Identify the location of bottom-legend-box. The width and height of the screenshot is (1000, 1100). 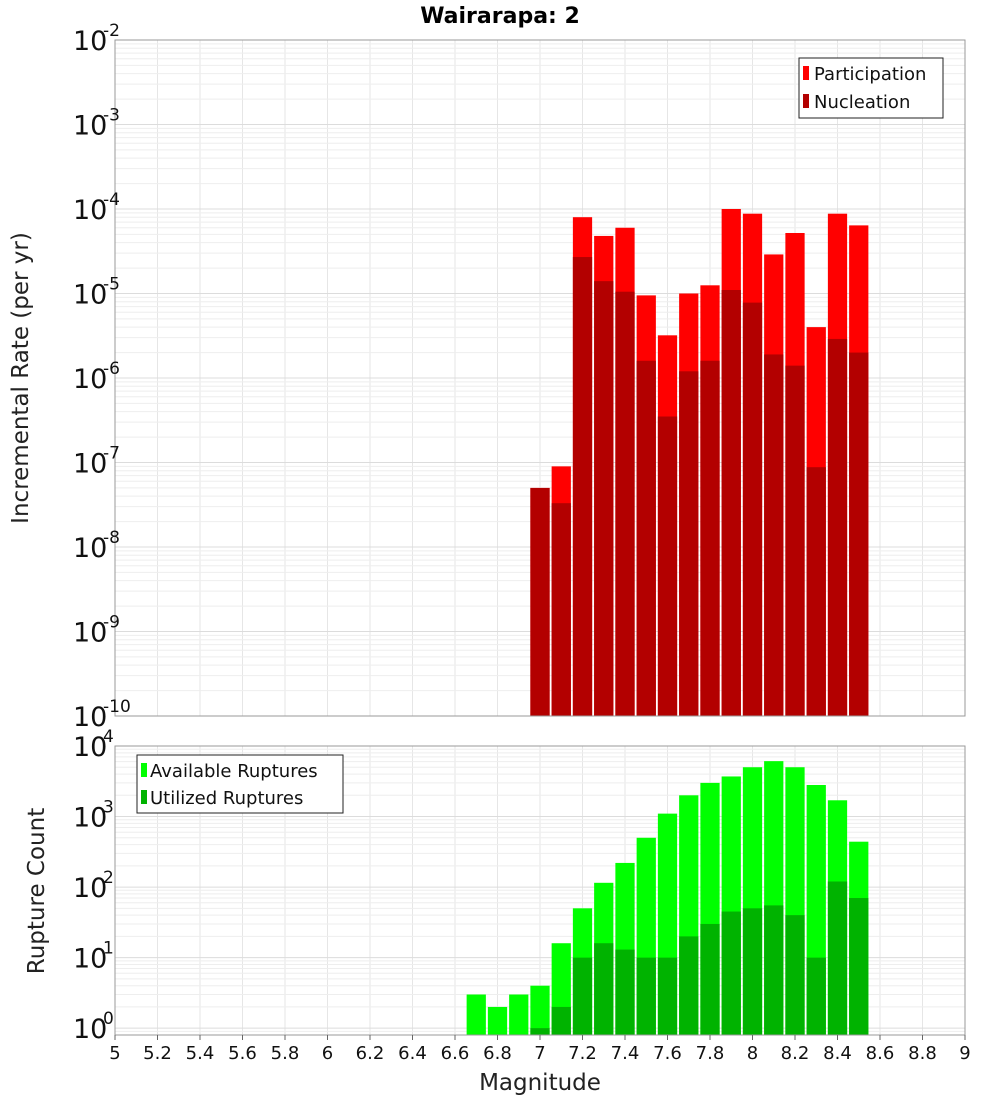
(240, 784).